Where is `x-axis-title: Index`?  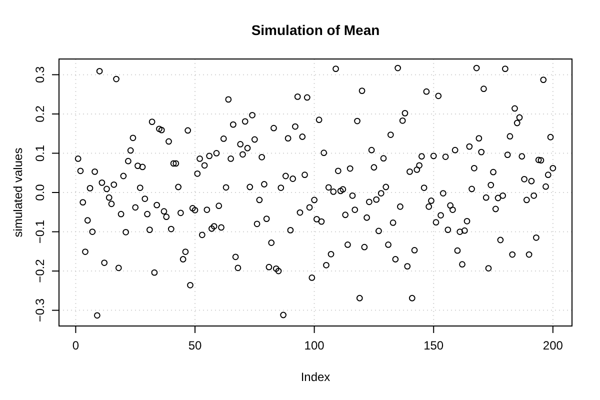 x-axis-title: Index is located at coordinates (315, 377).